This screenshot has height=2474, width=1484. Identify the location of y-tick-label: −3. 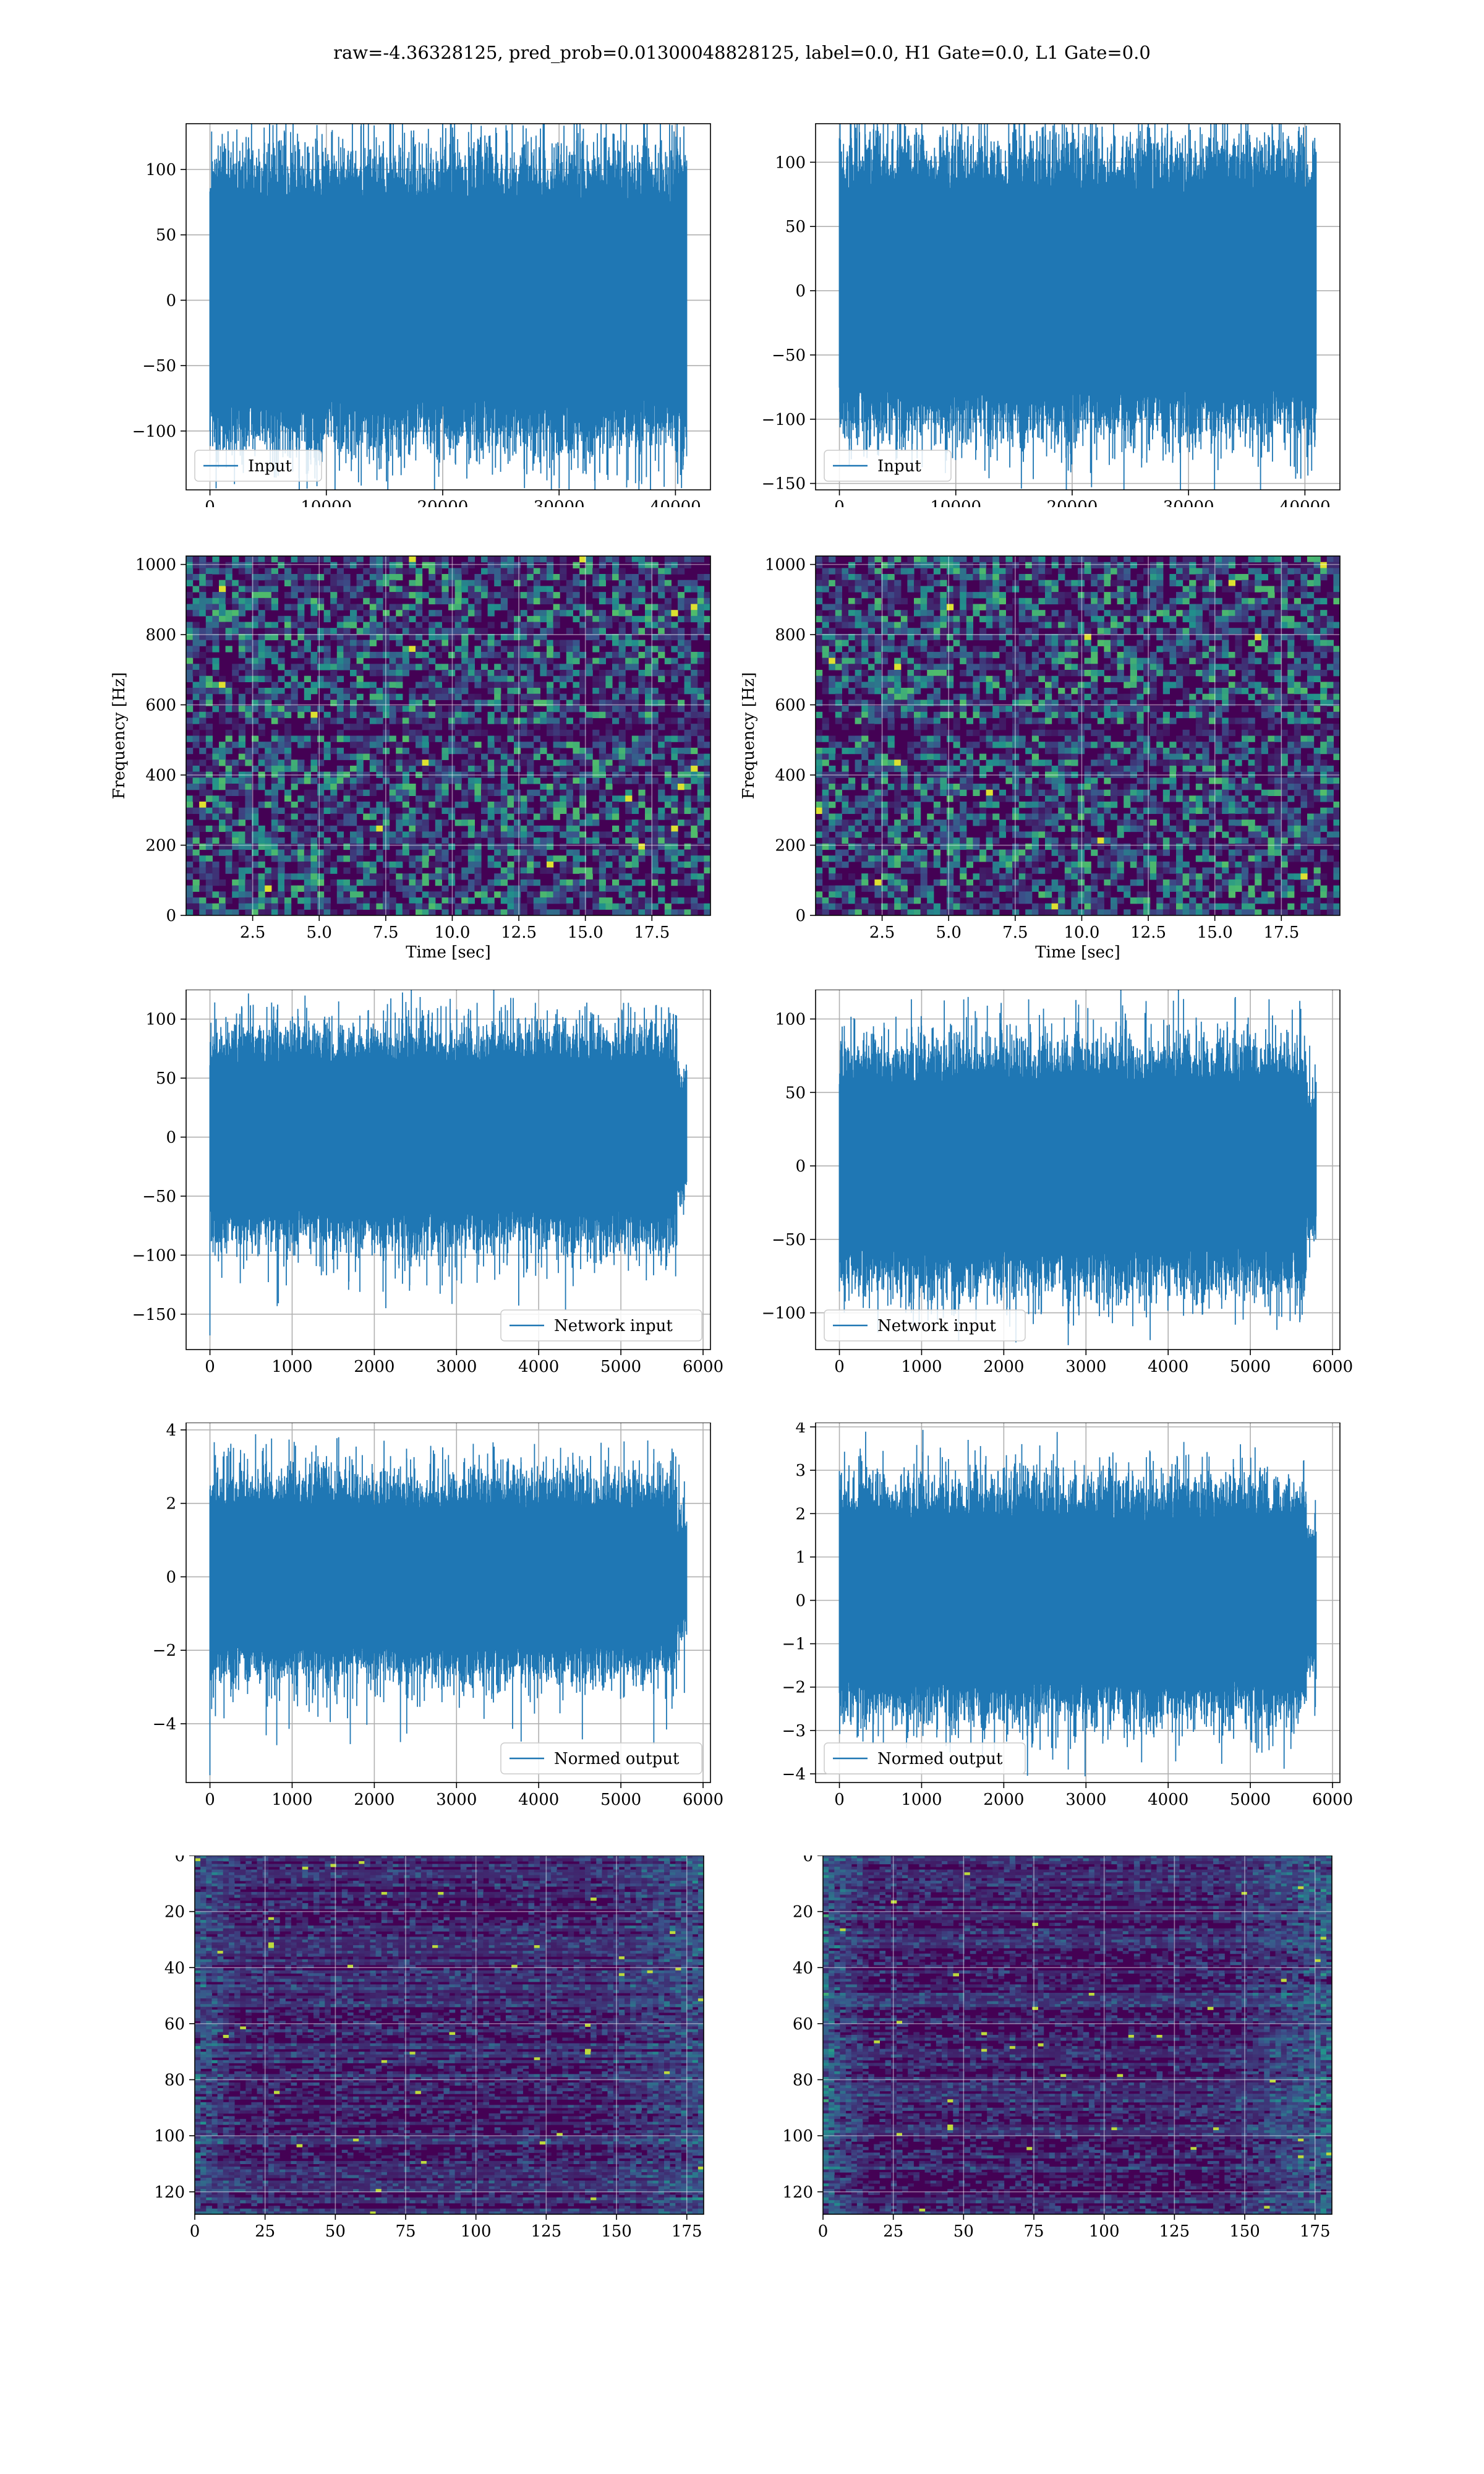
(794, 1731).